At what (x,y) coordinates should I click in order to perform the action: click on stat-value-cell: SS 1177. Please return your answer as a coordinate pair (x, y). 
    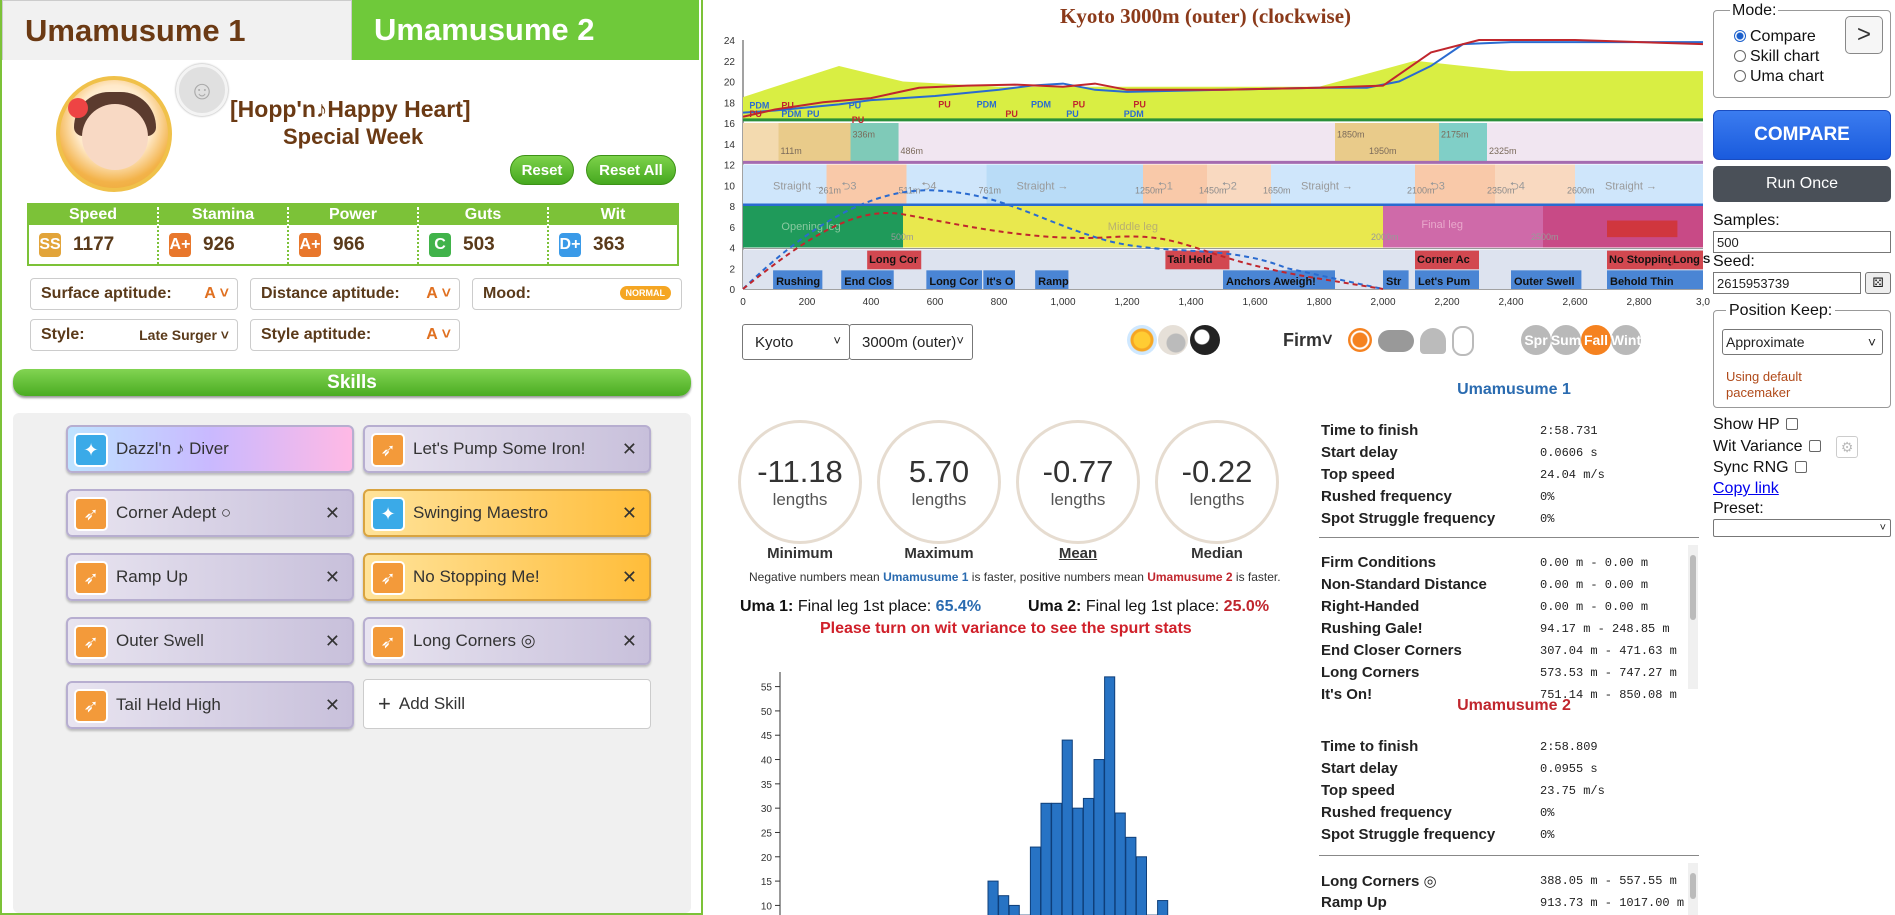
    Looking at the image, I should click on (93, 244).